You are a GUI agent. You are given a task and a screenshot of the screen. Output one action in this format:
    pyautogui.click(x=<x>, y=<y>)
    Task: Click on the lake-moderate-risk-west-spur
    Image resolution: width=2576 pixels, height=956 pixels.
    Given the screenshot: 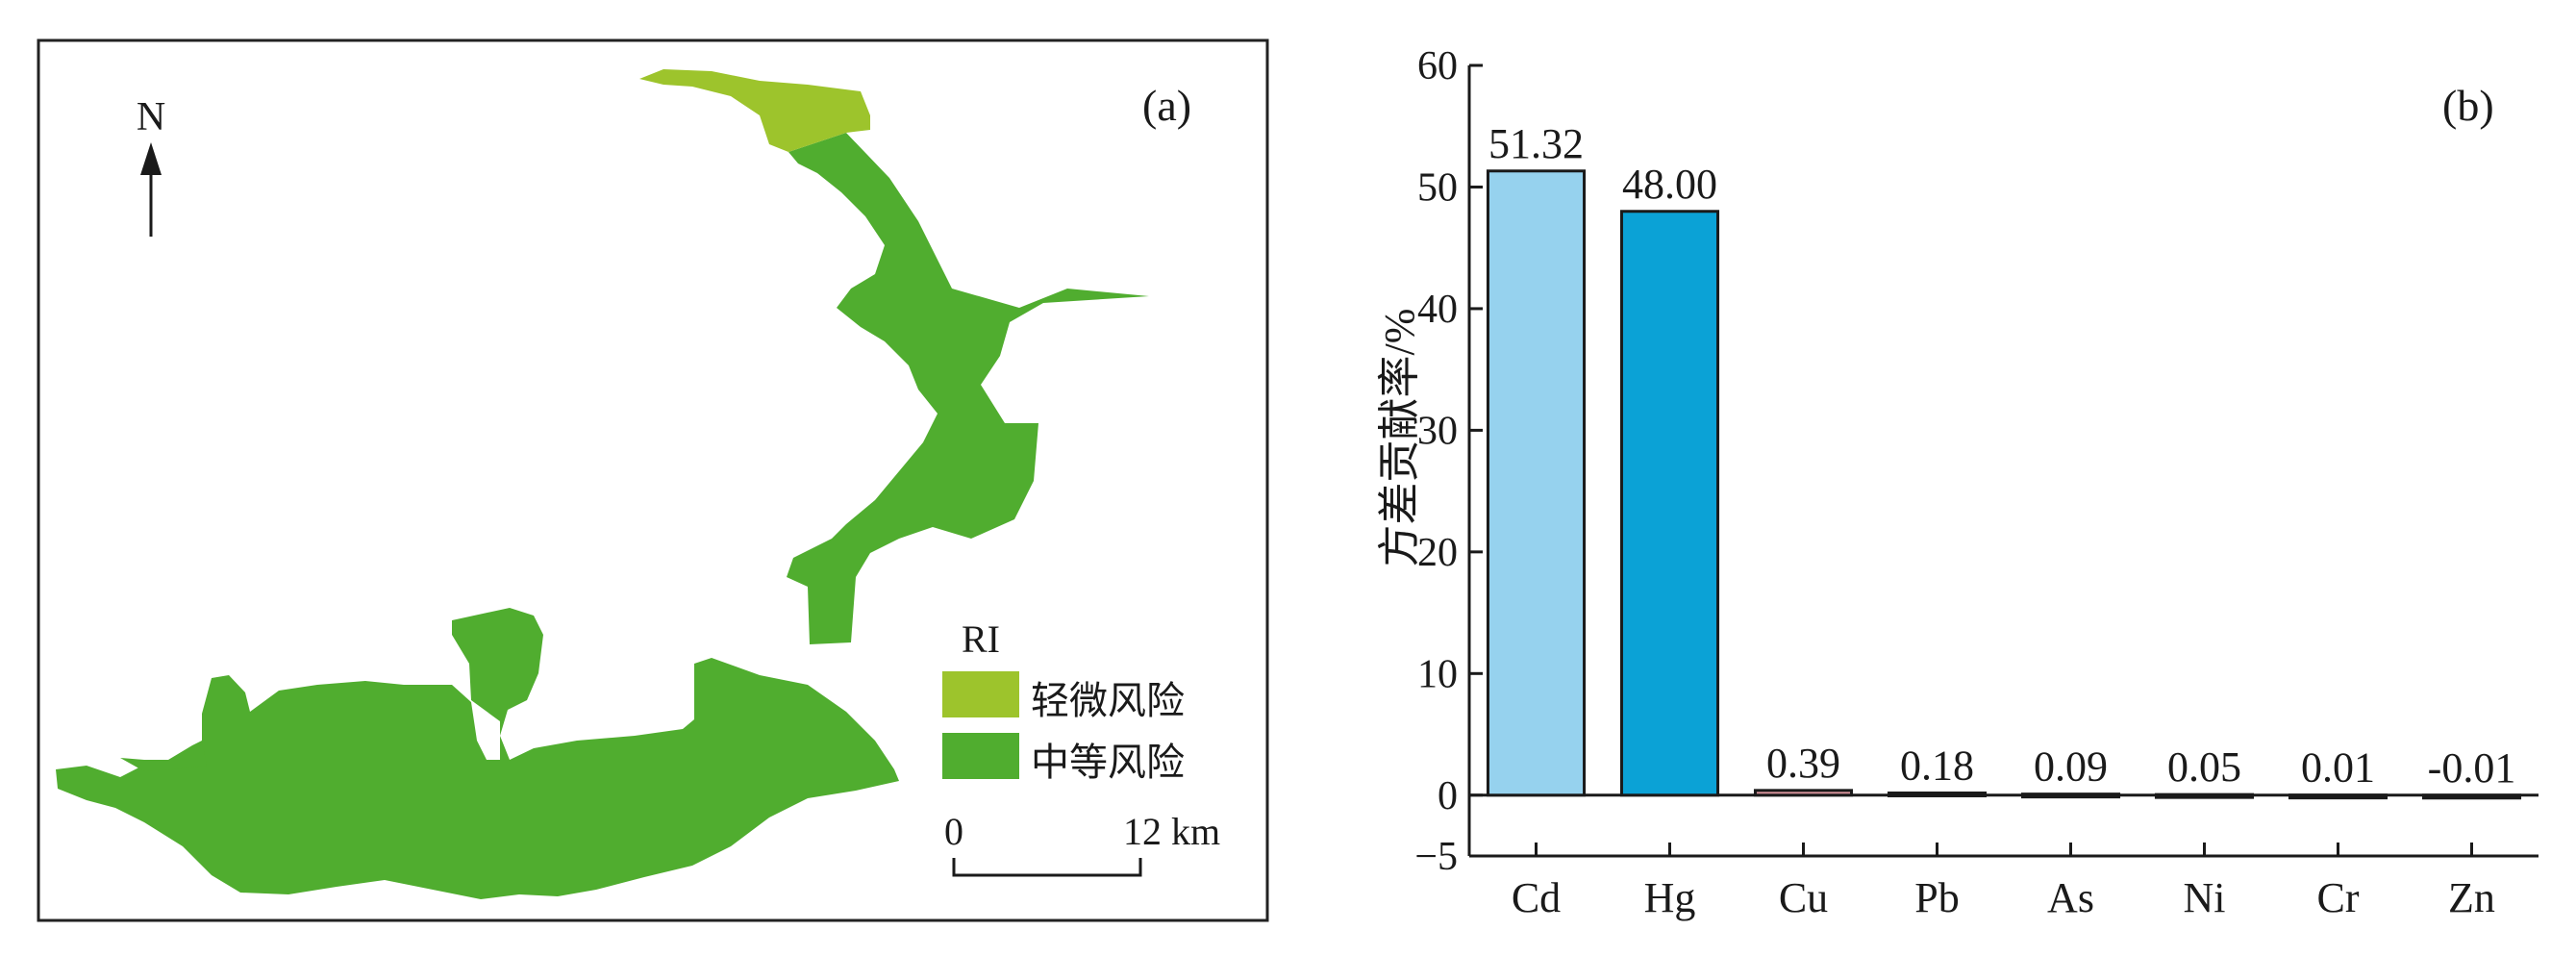 What is the action you would take?
    pyautogui.click(x=163, y=756)
    